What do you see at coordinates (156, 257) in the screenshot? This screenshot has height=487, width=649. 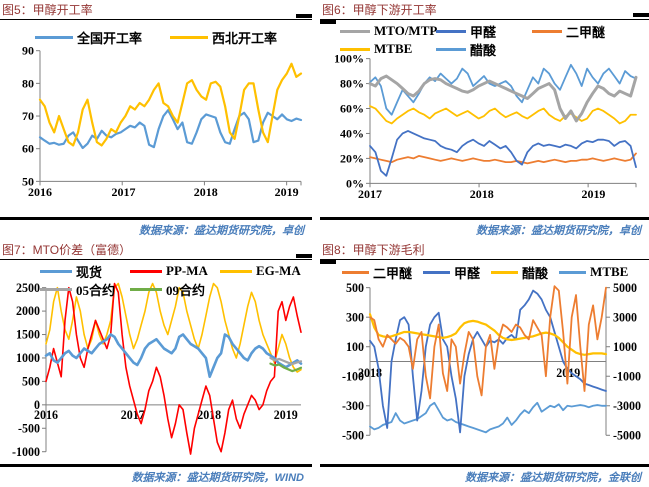 I see `figure-7-title-rule` at bounding box center [156, 257].